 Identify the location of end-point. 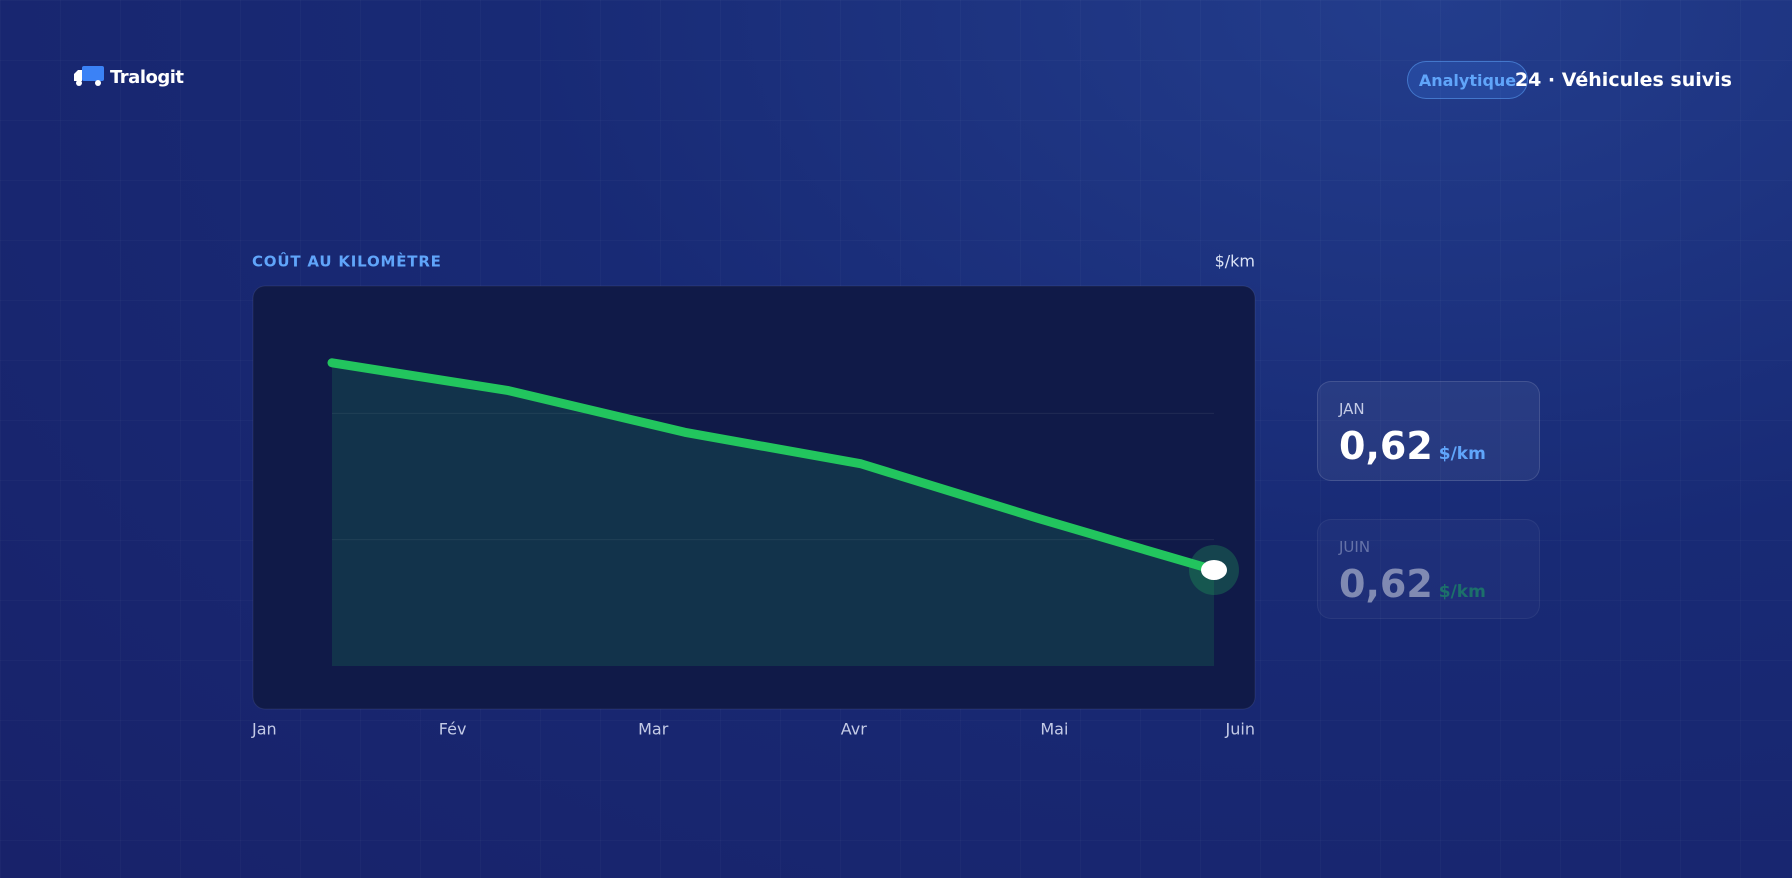
(1214, 569).